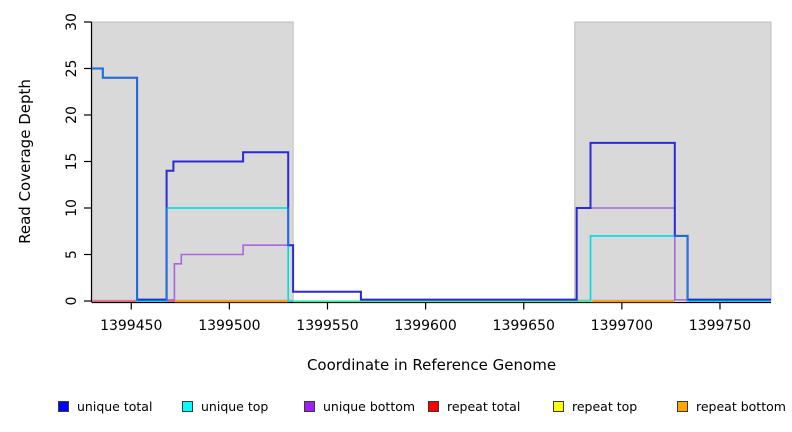  Describe the element at coordinates (72, 22) in the screenshot. I see `y-tick-label: 30` at that location.